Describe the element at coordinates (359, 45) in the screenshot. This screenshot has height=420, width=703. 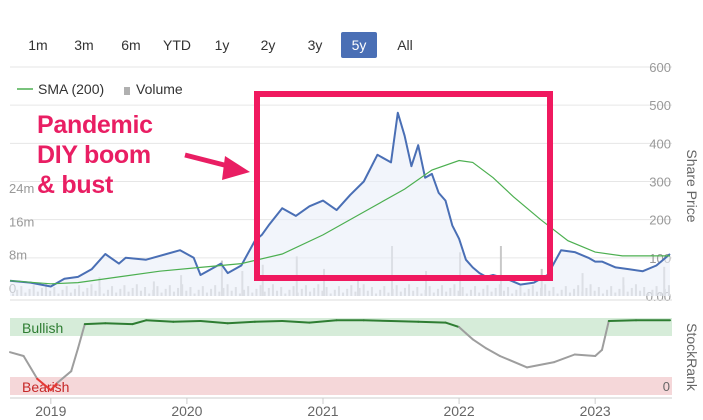
I see `range-5y-button: 5y` at that location.